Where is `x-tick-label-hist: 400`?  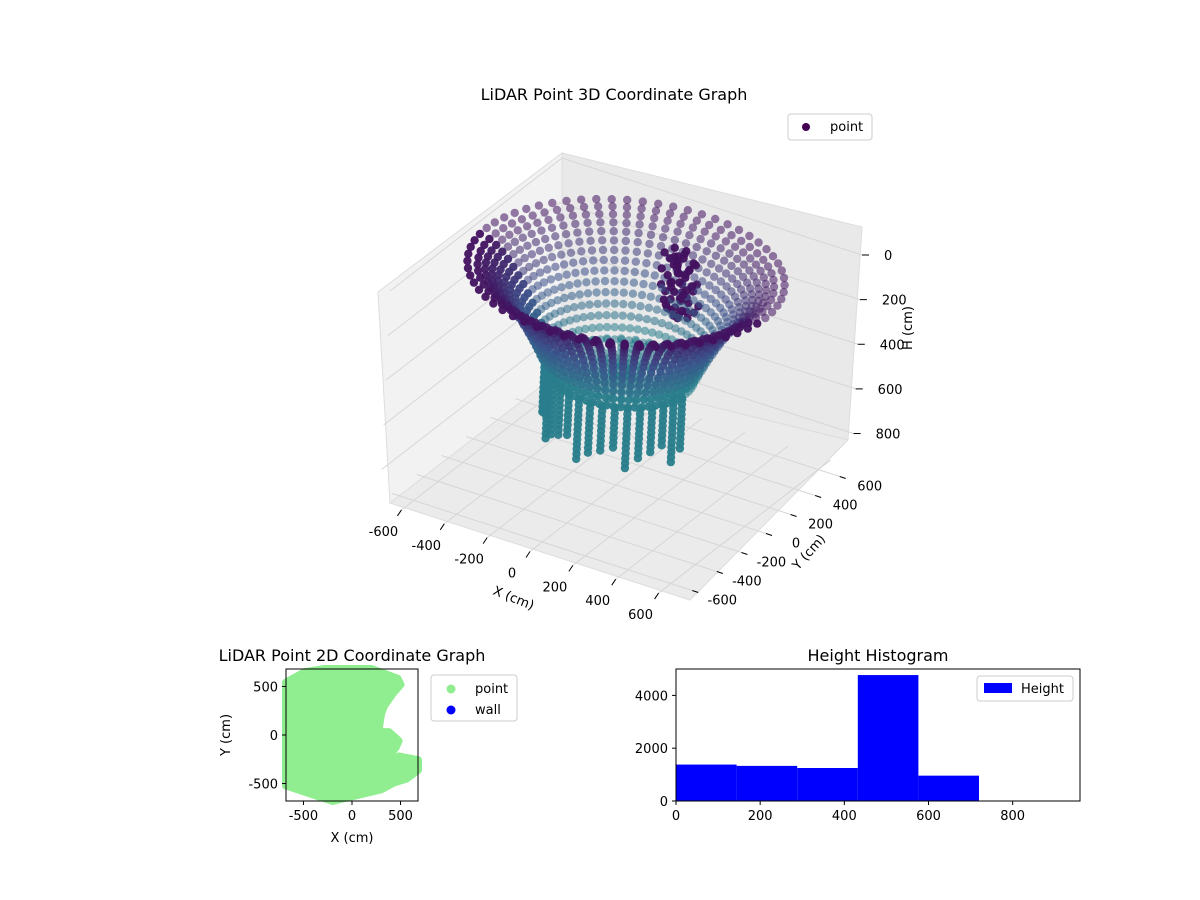
x-tick-label-hist: 400 is located at coordinates (844, 816).